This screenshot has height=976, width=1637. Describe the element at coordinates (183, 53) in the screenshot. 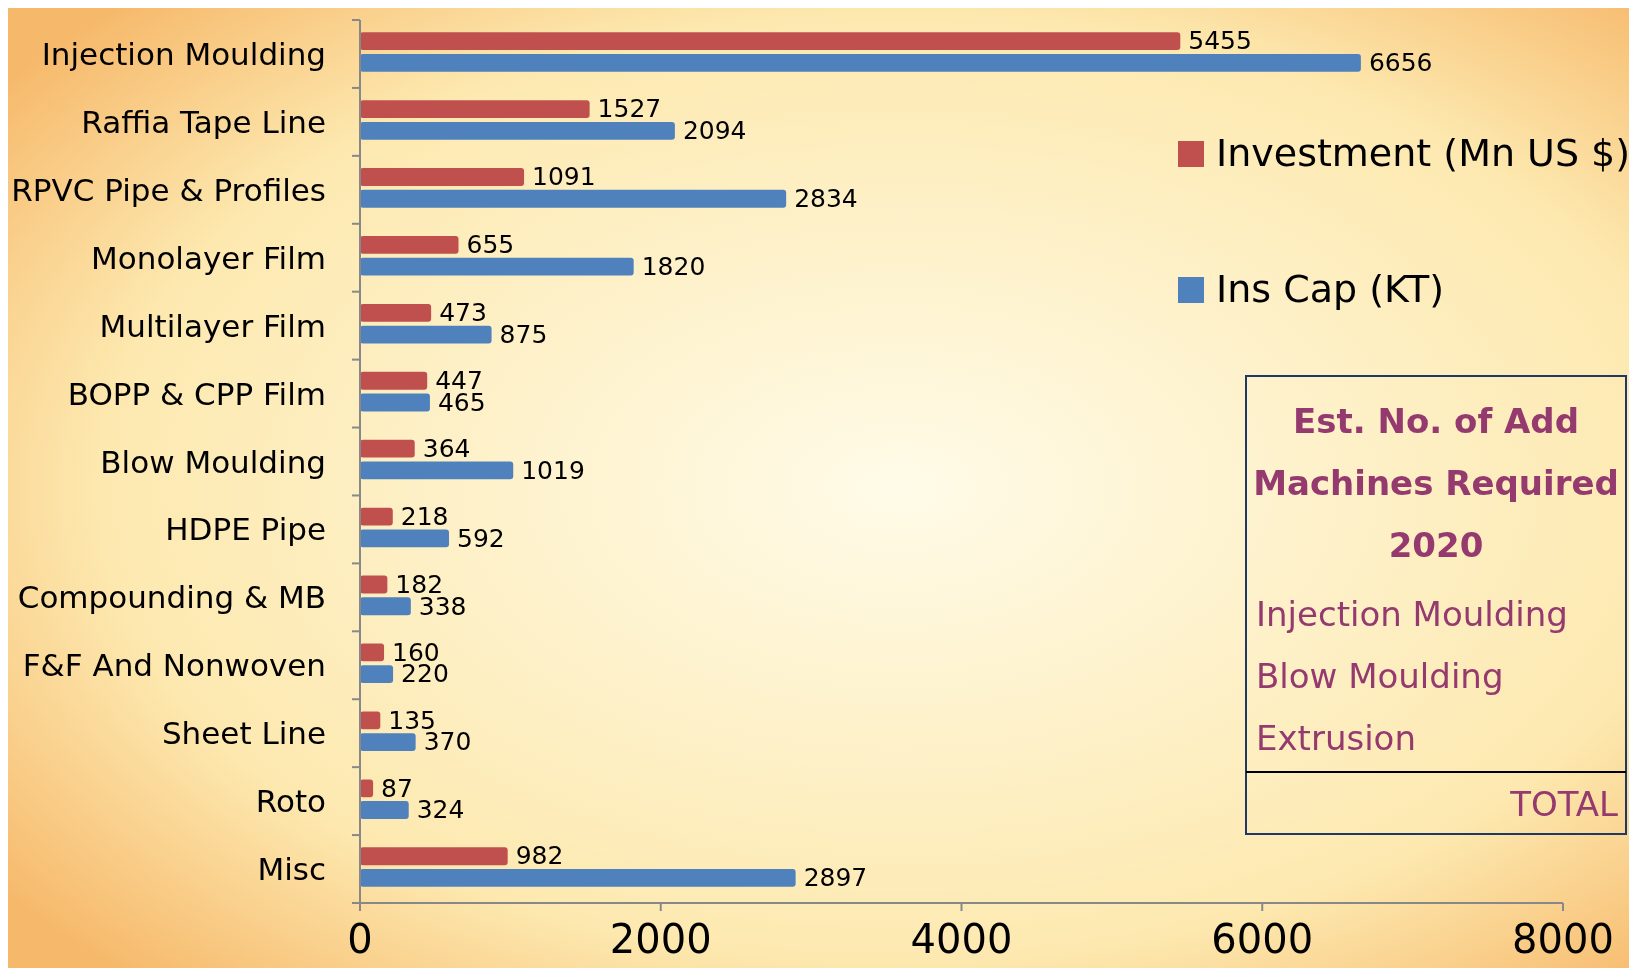

I see `y-tick-label: Injection Moulding` at that location.